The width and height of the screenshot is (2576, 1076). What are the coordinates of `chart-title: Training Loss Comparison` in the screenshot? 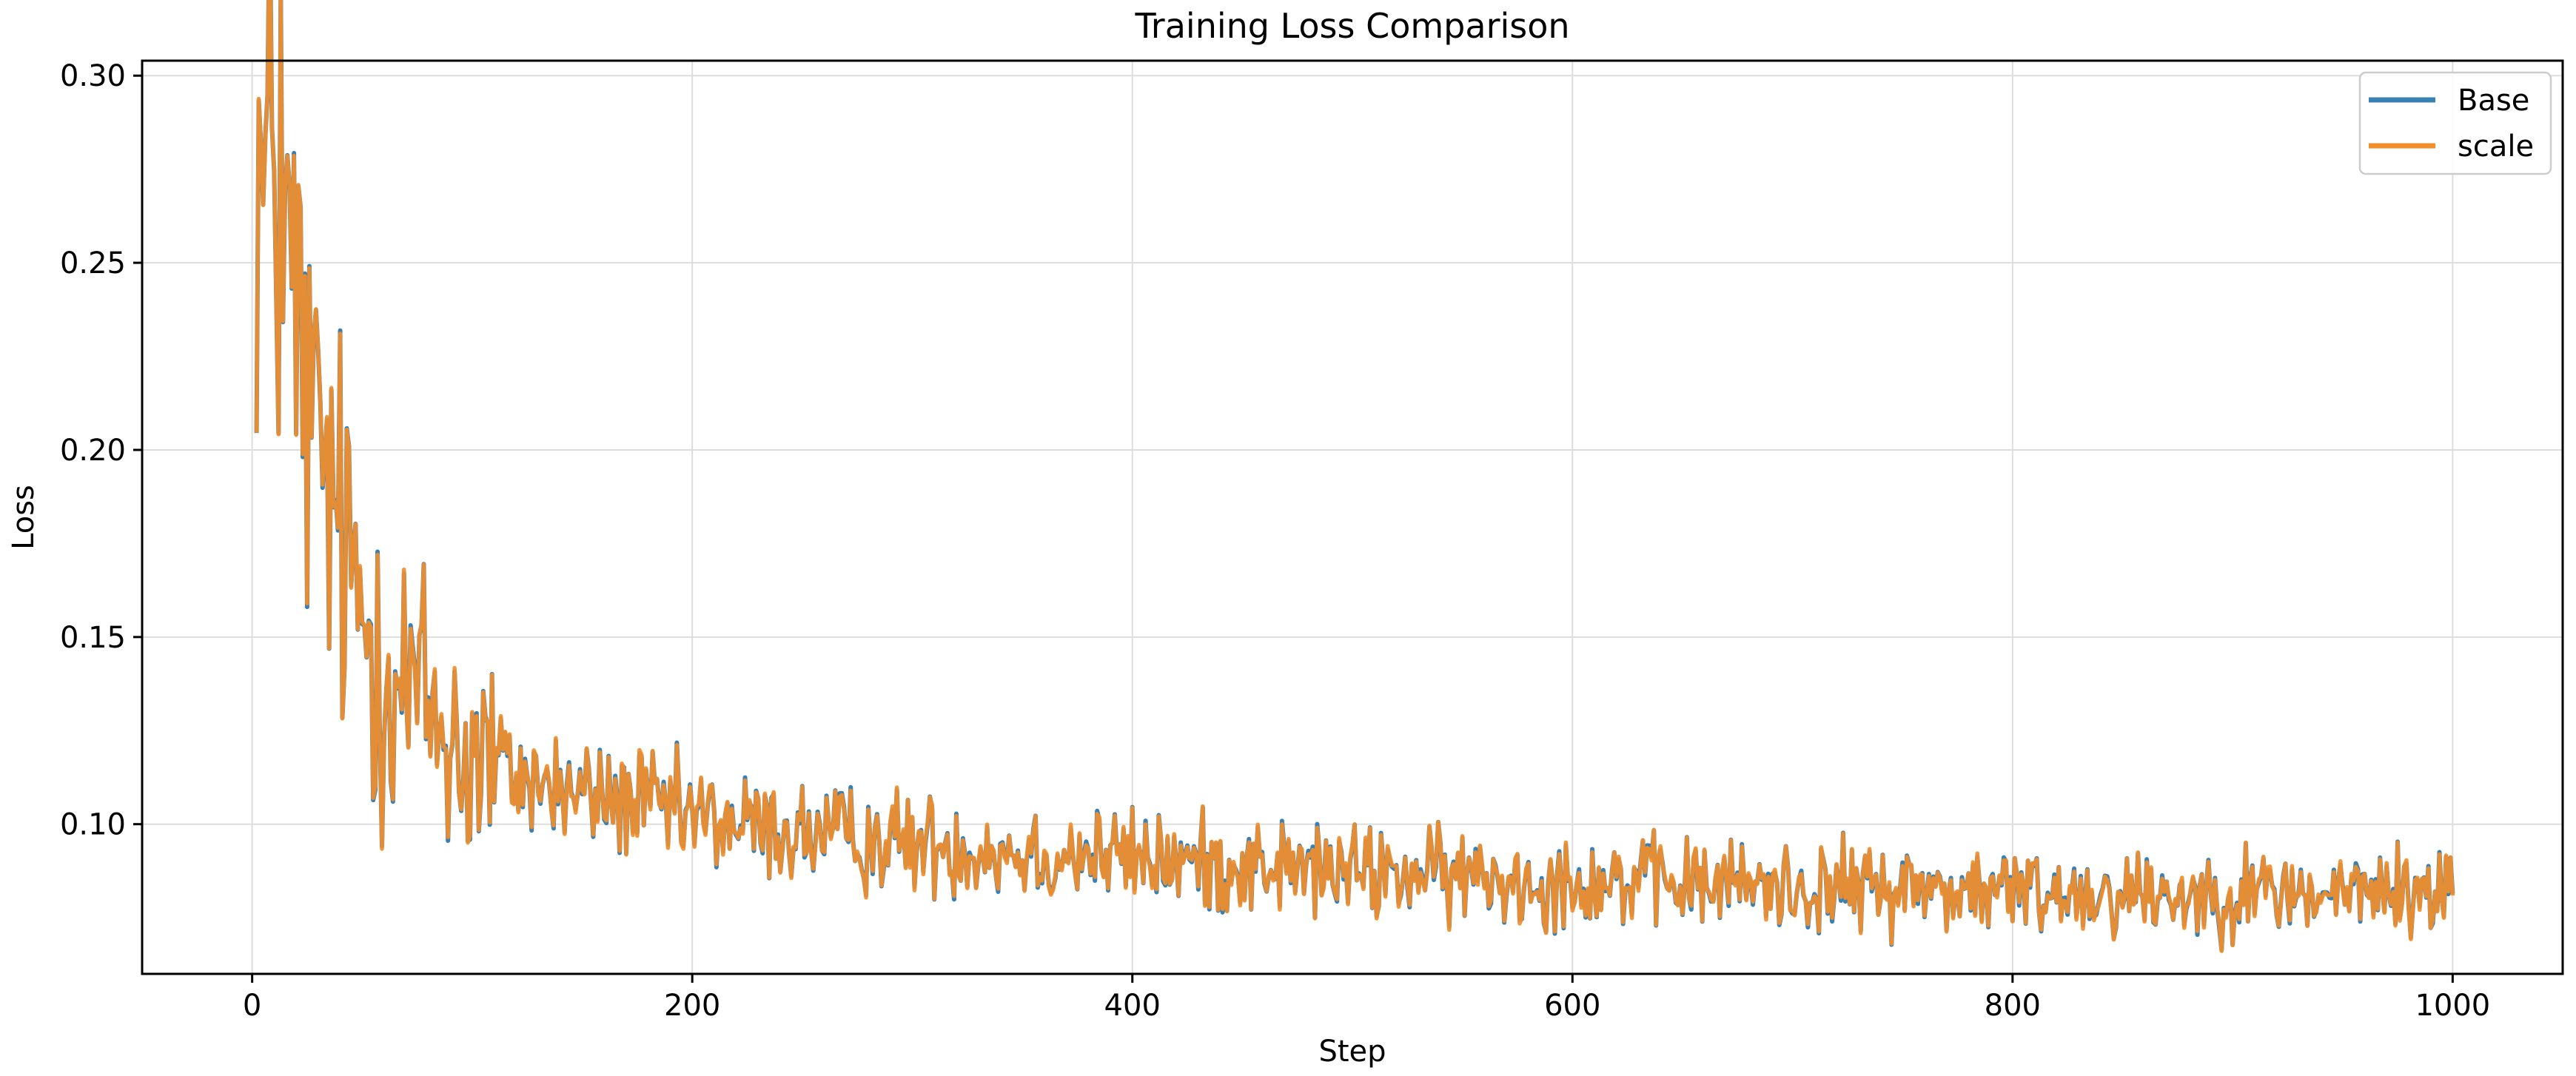 It's located at (1351, 26).